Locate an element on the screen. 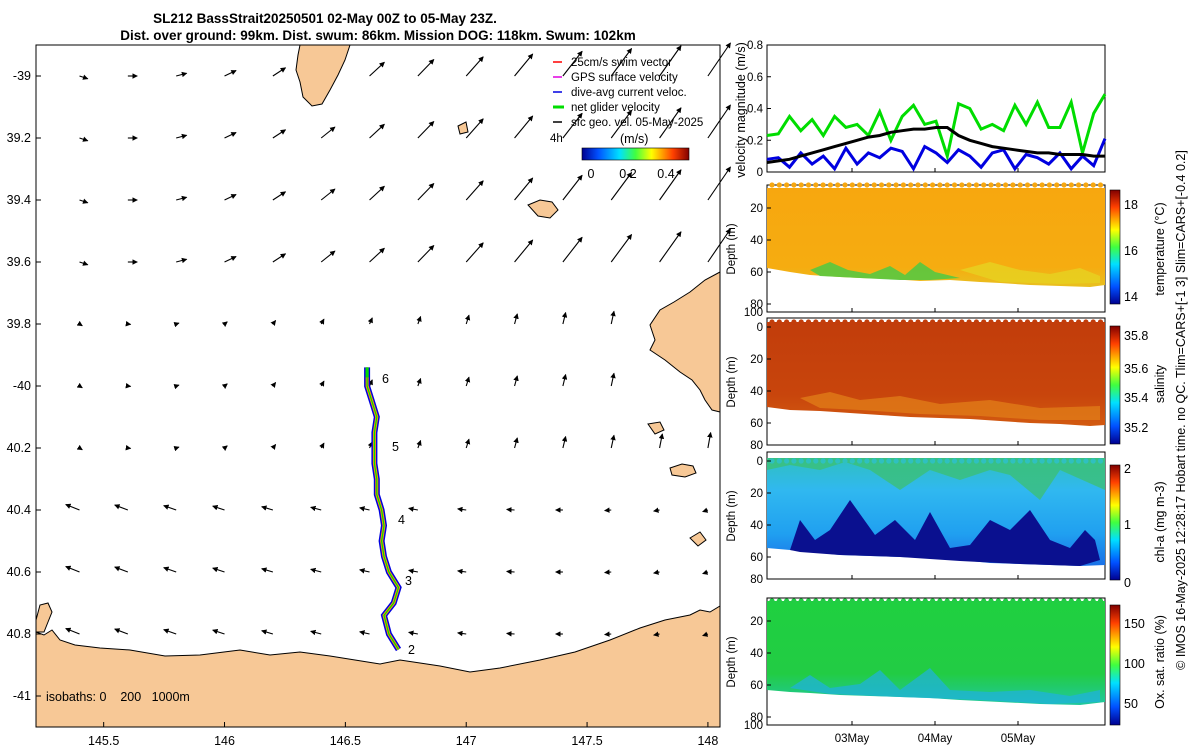 This screenshot has height=750, width=1200. velocity-ticklabel: 0.8 is located at coordinates (755, 46).